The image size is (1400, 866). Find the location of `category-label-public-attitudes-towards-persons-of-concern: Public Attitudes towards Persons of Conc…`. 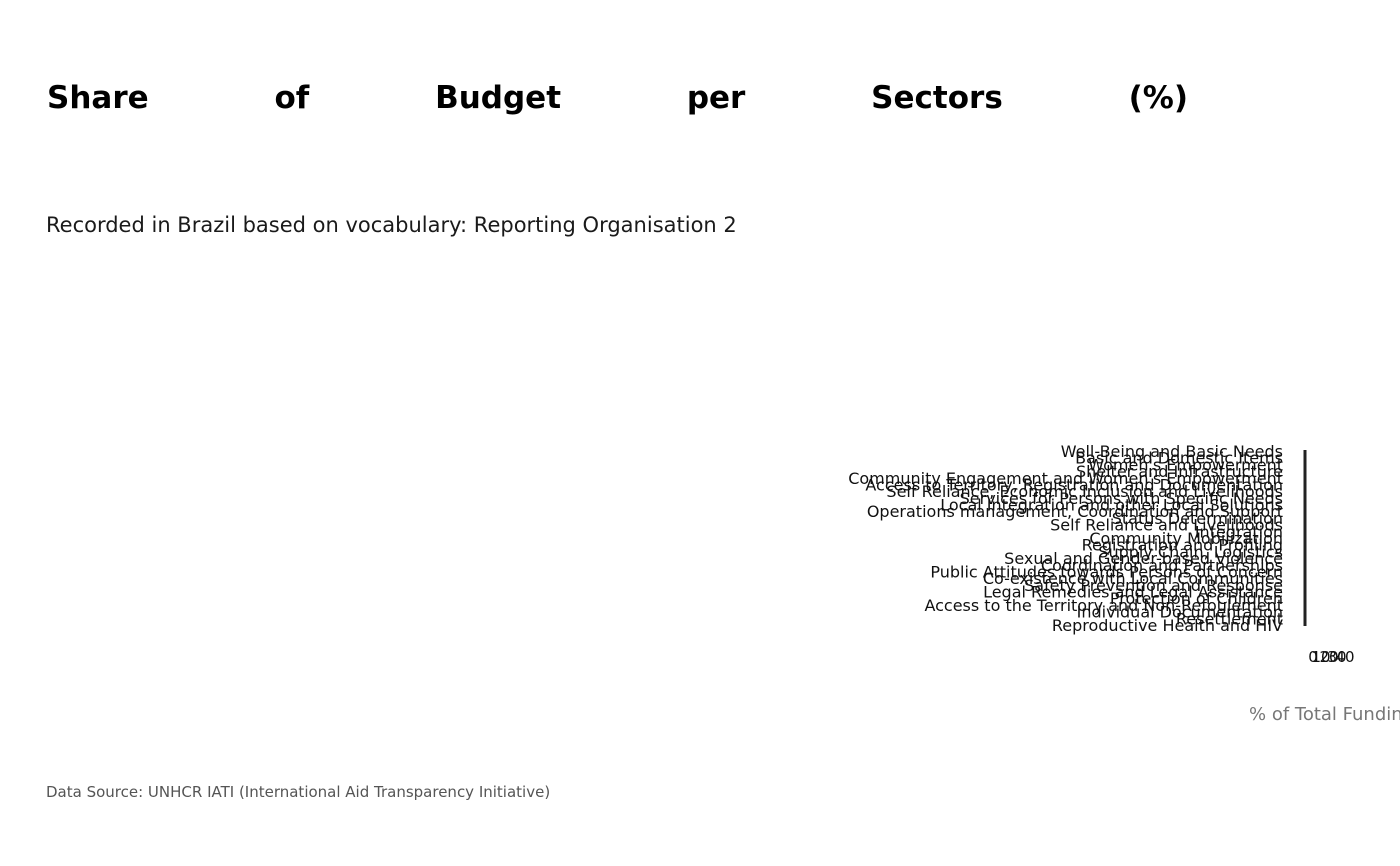

category-label-public-attitudes-towards-persons-of-concern: Public Attitudes towards Persons of Conc… is located at coordinates (1106, 571).